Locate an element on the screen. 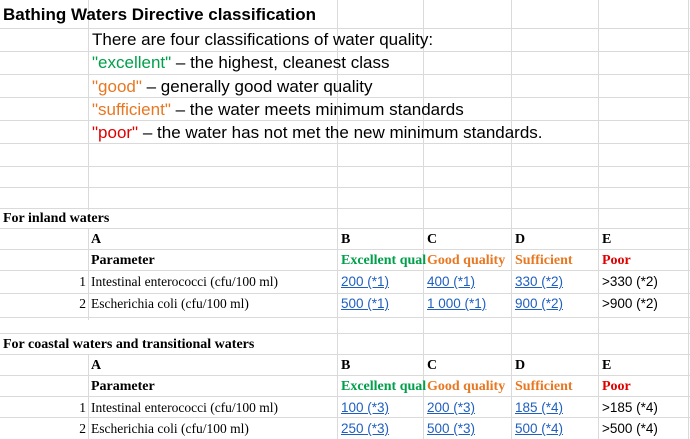 The width and height of the screenshot is (690, 439). value-excellent-link: 200 (*1) is located at coordinates (365, 281).